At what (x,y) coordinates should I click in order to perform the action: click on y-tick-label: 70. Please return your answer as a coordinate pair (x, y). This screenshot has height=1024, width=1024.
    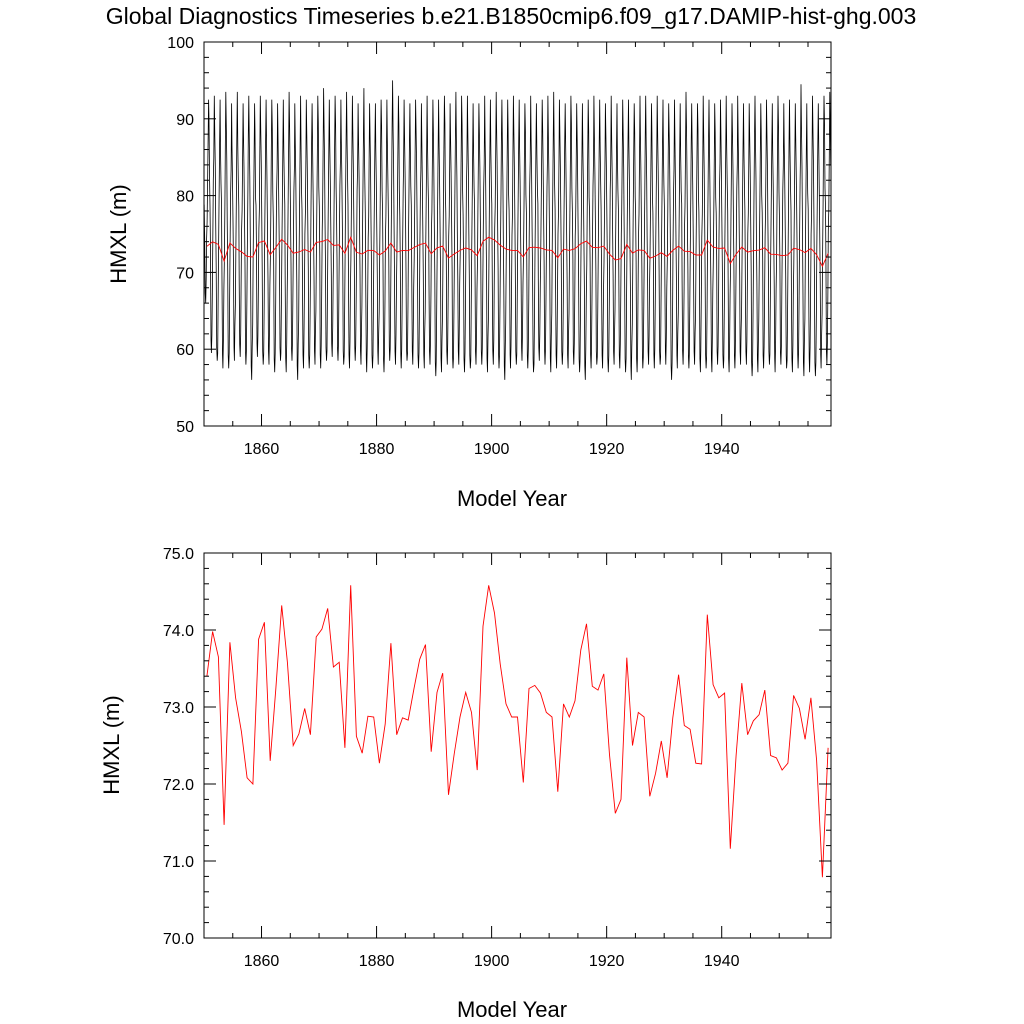
    Looking at the image, I should click on (185, 273).